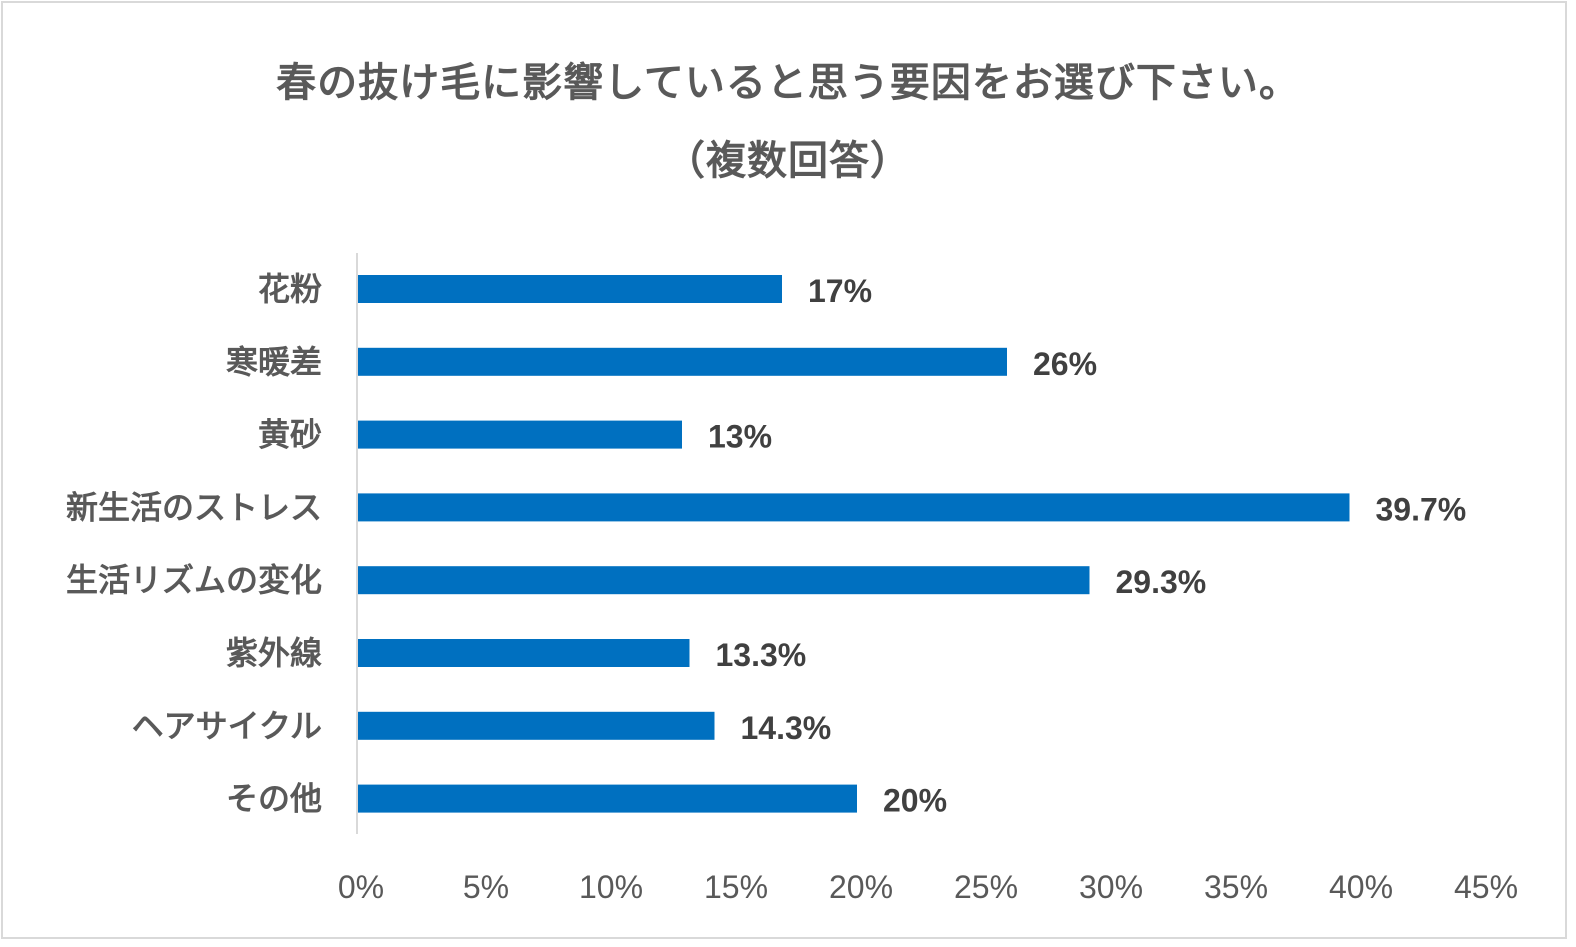 The height and width of the screenshot is (947, 1576). What do you see at coordinates (736, 887) in the screenshot?
I see `x-tick-label: 15%` at bounding box center [736, 887].